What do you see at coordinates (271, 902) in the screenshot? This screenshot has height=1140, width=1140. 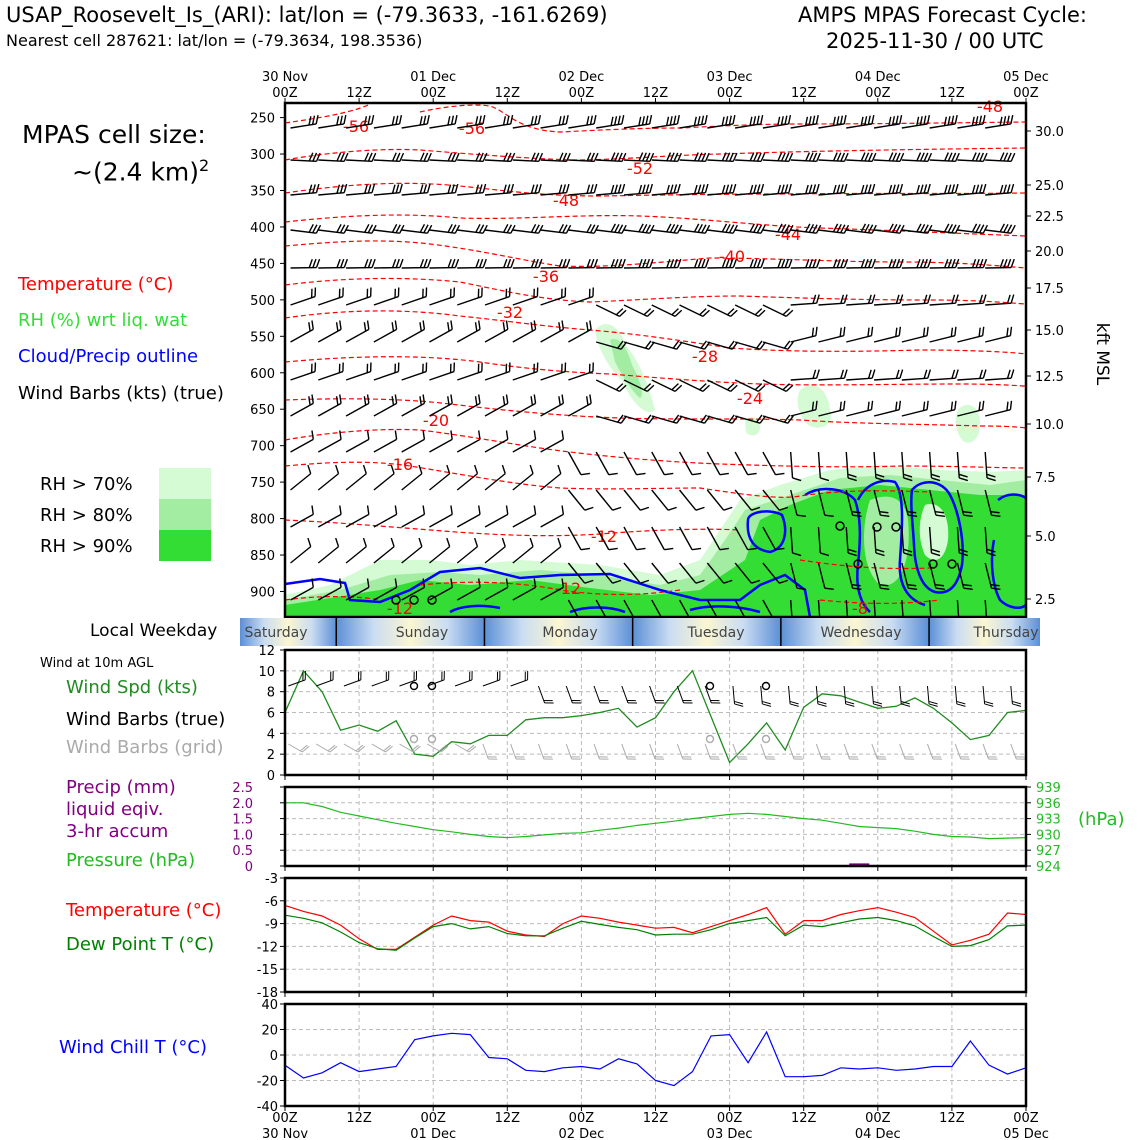 I see `y-tick-label: -6` at bounding box center [271, 902].